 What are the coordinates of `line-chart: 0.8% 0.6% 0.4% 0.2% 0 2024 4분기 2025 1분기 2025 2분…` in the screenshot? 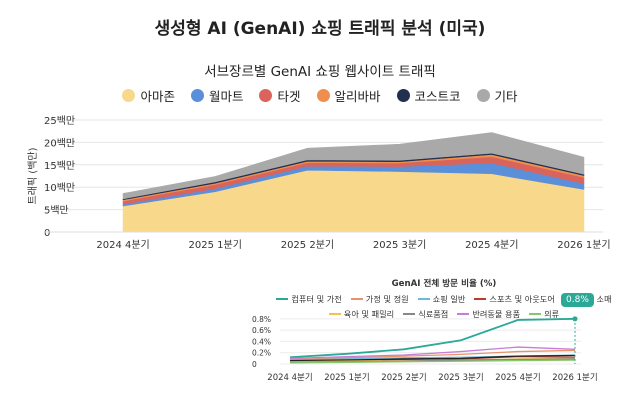 It's located at (425, 349).